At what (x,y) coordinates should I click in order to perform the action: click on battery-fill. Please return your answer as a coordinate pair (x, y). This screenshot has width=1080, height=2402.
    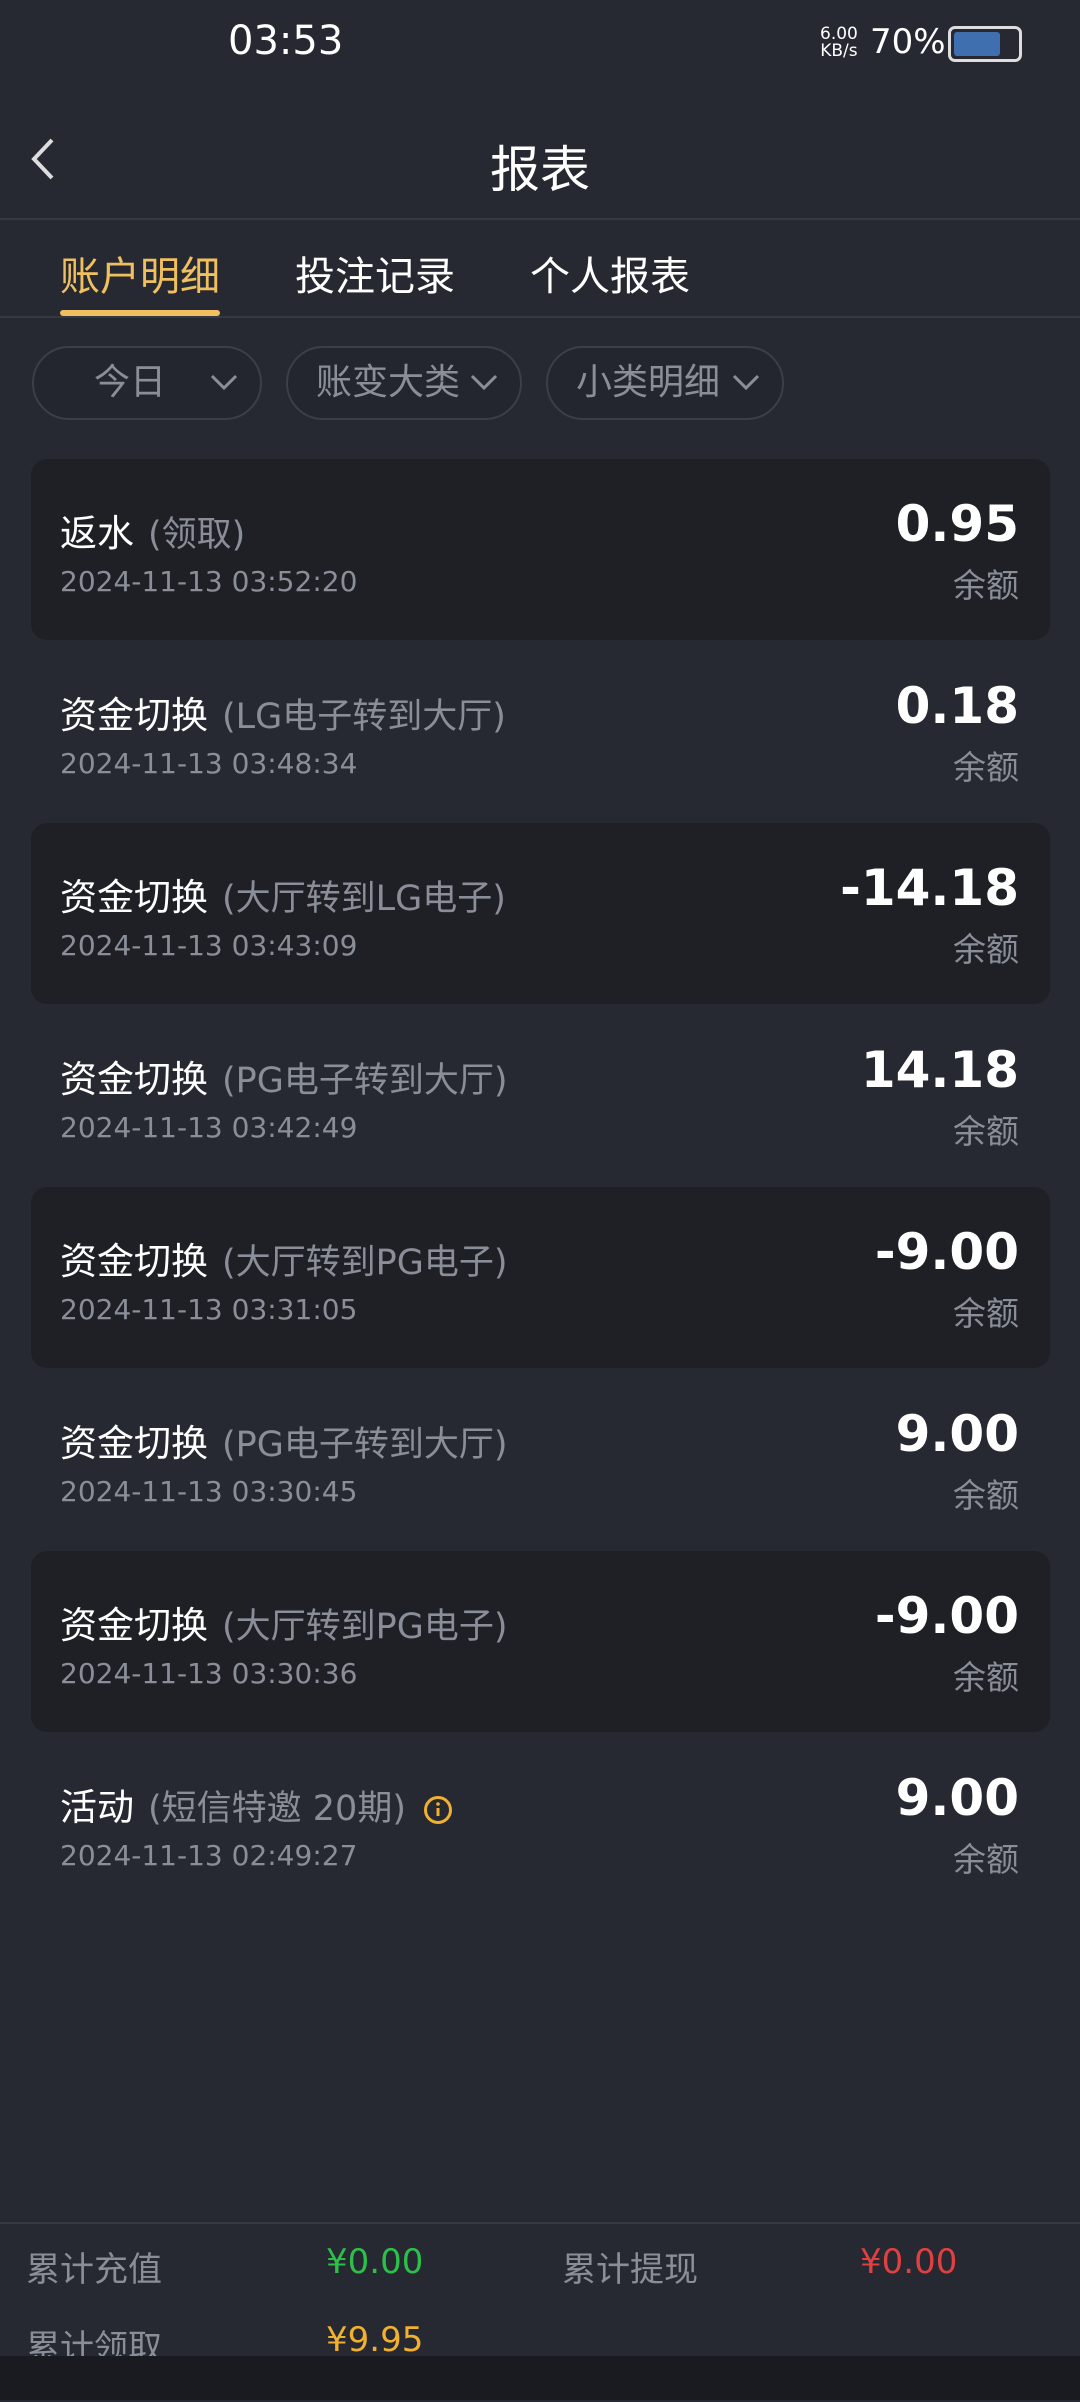
    Looking at the image, I should click on (977, 44).